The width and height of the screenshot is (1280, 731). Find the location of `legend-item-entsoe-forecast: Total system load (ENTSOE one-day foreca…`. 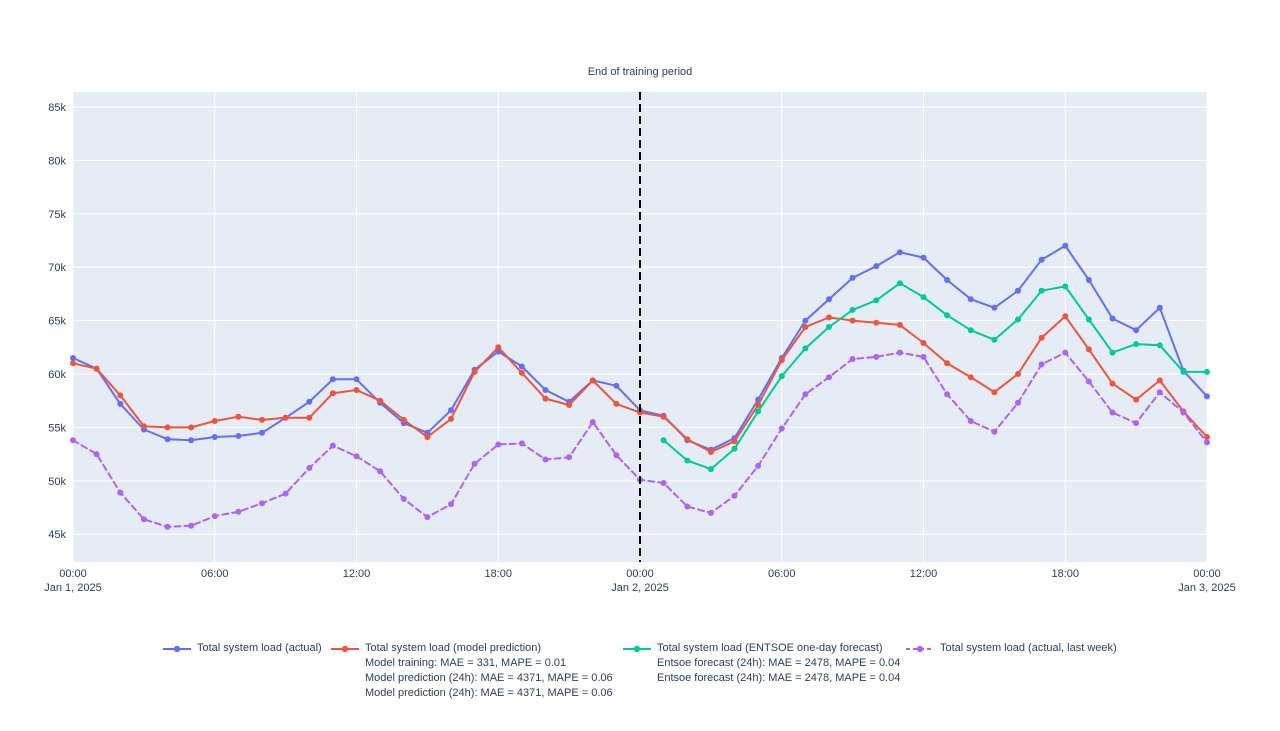

legend-item-entsoe-forecast: Total system load (ENTSOE one-day foreca… is located at coordinates (761, 663).